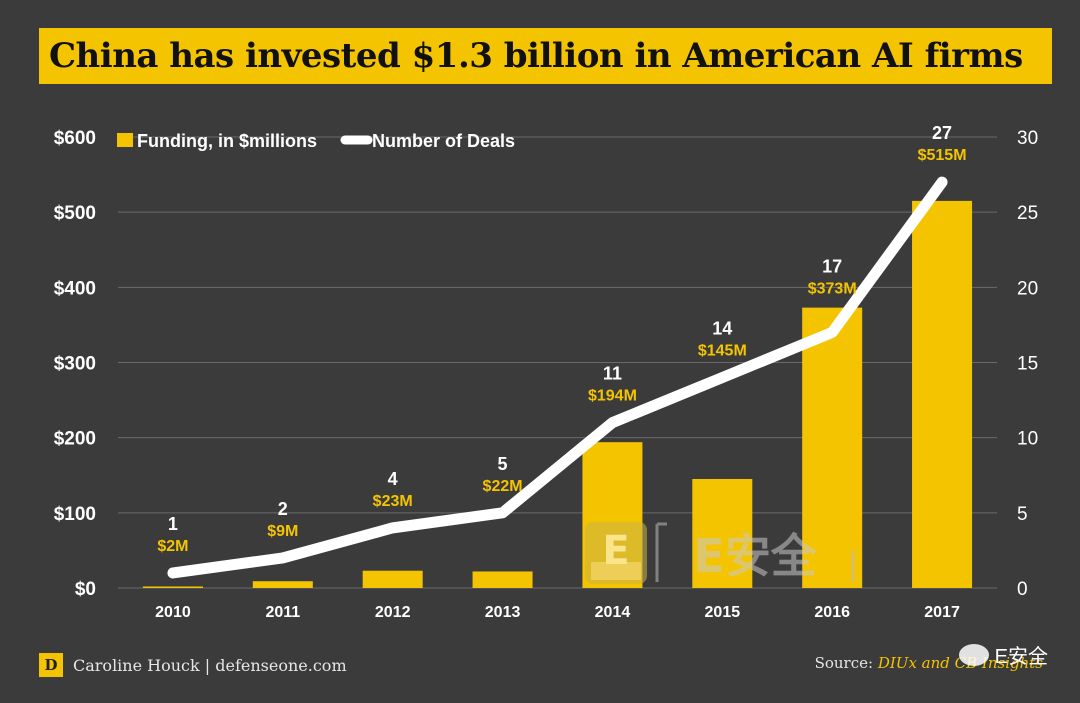 This screenshot has height=703, width=1080. I want to click on footer-source: Source: DIUx and CB Insights, so click(929, 663).